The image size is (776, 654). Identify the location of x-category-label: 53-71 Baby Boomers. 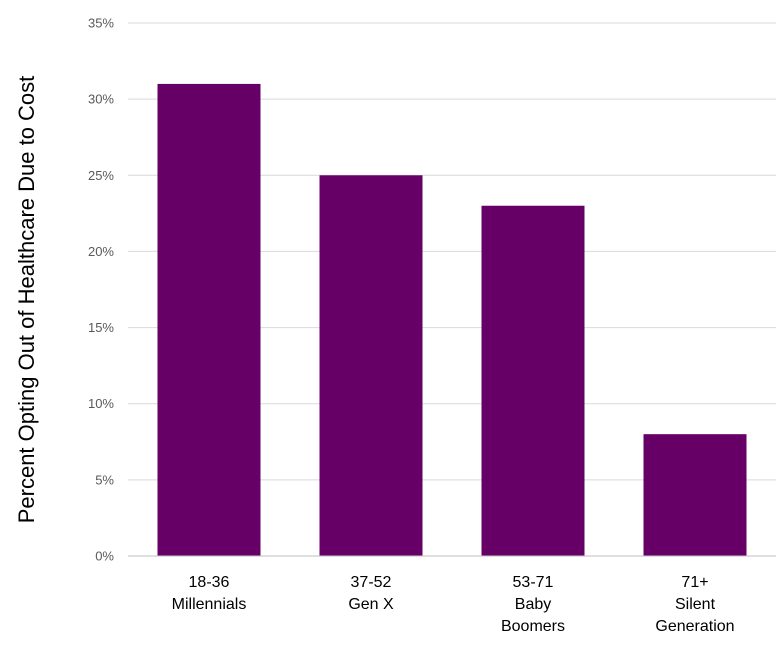
(533, 604).